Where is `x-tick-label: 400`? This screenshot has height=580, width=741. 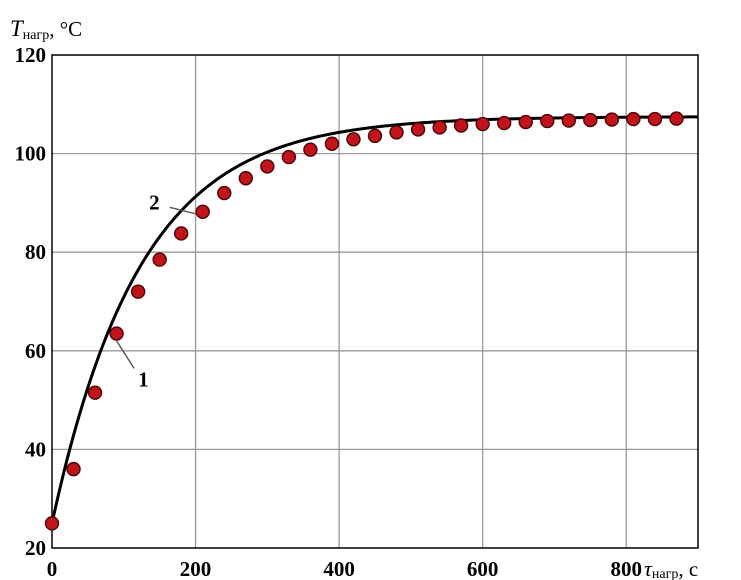 x-tick-label: 400 is located at coordinates (339, 568).